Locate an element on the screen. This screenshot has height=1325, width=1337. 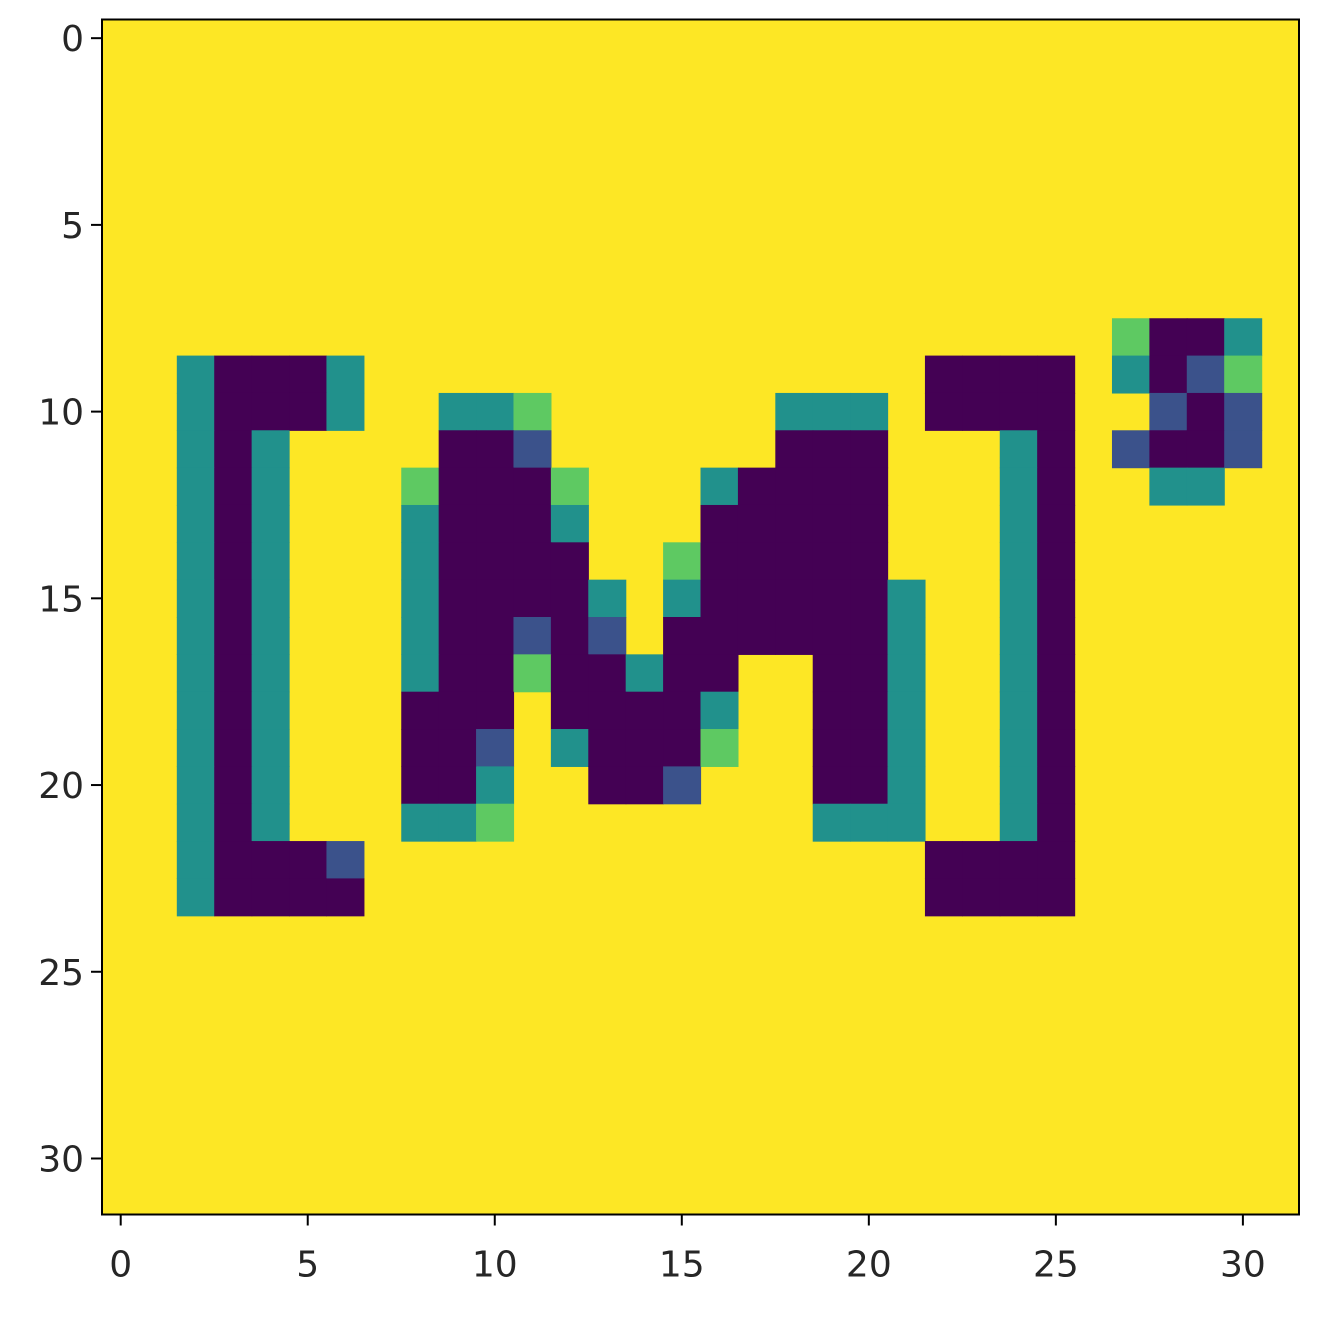
x-tick-label: 10 is located at coordinates (495, 1265).